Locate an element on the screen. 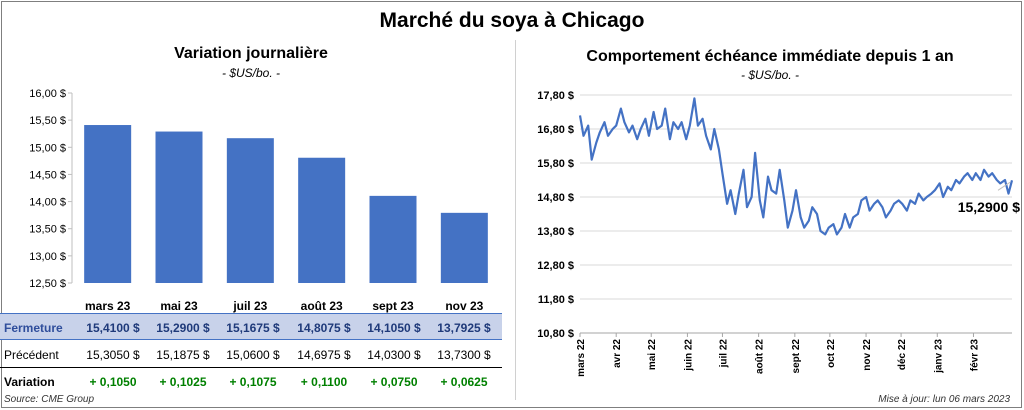 The height and width of the screenshot is (410, 1024). y-tick-label: 15,50 $ is located at coordinates (47, 121).